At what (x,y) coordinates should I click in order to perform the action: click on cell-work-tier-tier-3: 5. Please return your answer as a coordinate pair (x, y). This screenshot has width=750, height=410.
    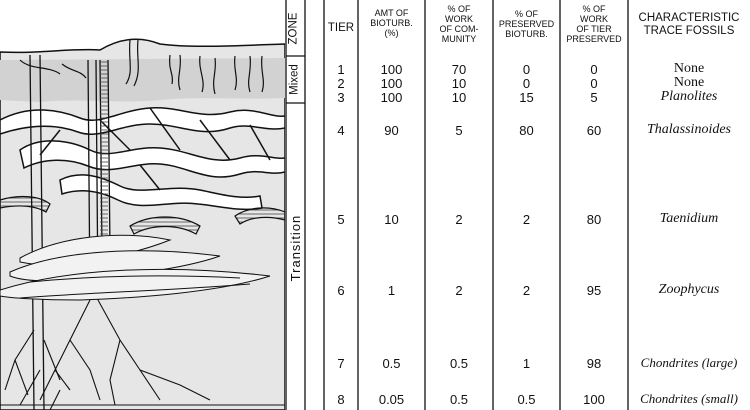
    Looking at the image, I should click on (594, 97).